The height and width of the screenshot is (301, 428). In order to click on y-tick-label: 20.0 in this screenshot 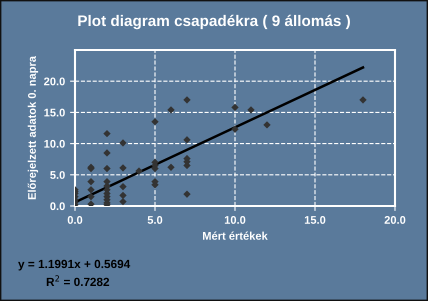, I will do `click(54, 81)`.